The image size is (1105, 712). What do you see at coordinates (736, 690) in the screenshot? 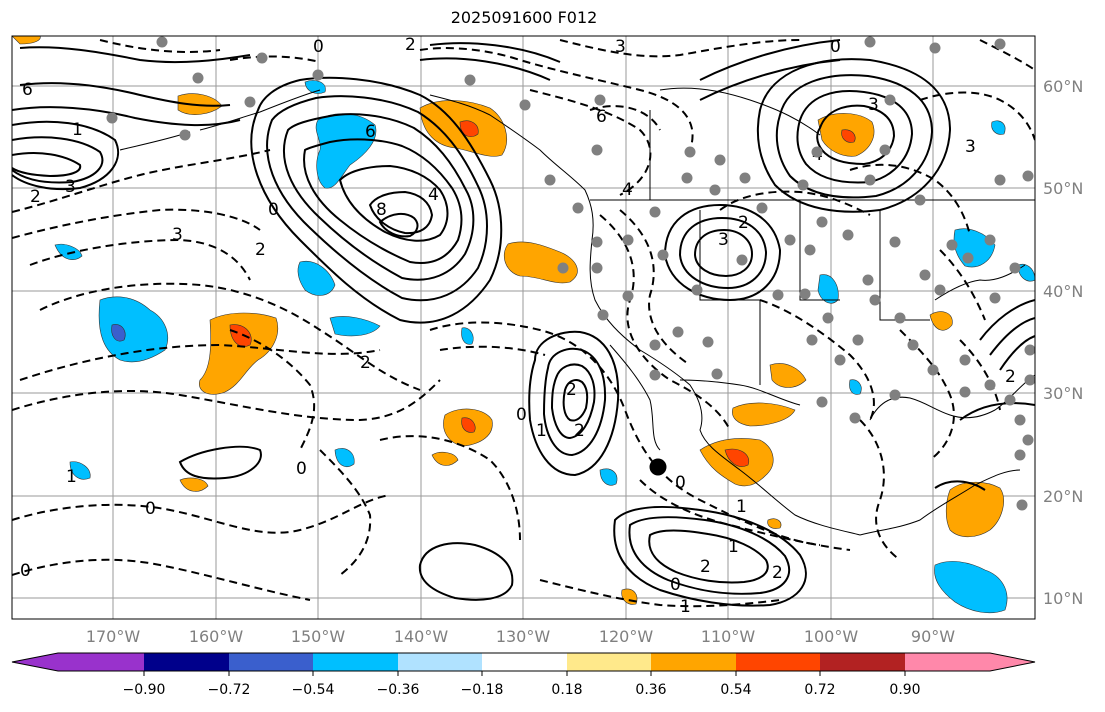
I see `colorbar-tick: 0.54` at bounding box center [736, 690].